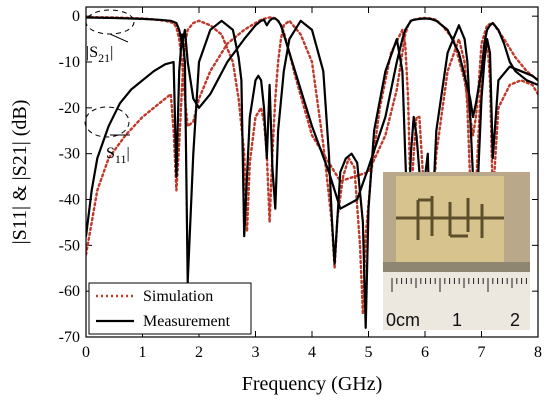 The height and width of the screenshot is (409, 550). What do you see at coordinates (515, 320) in the screenshot?
I see `ruler-label-2: 2` at bounding box center [515, 320].